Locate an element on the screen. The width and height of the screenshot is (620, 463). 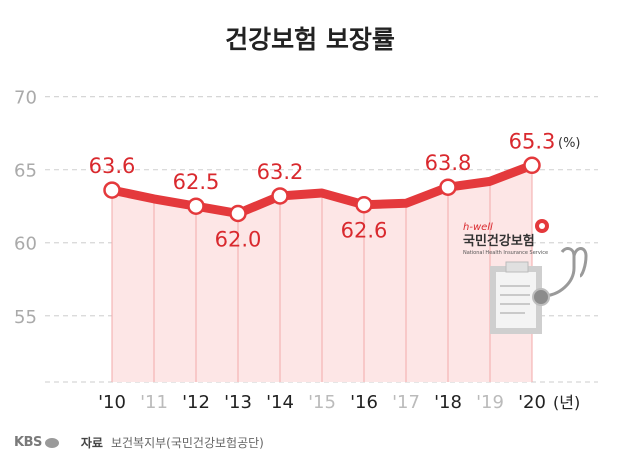
kbs-logo-text: KBS is located at coordinates (28, 442).